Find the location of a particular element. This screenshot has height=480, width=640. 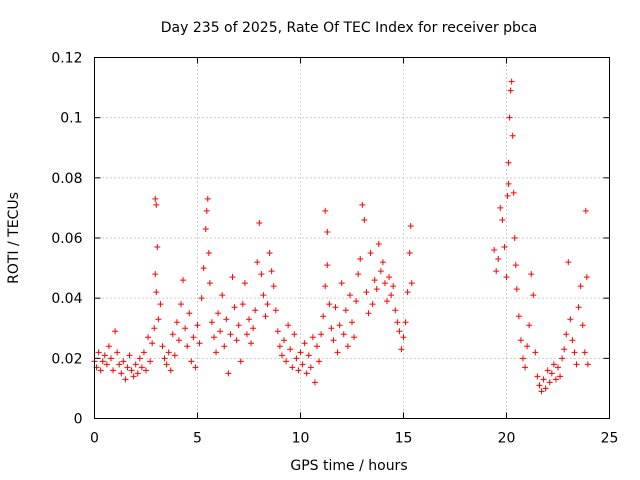

y-tick-label: 0.04 is located at coordinates (66, 299).